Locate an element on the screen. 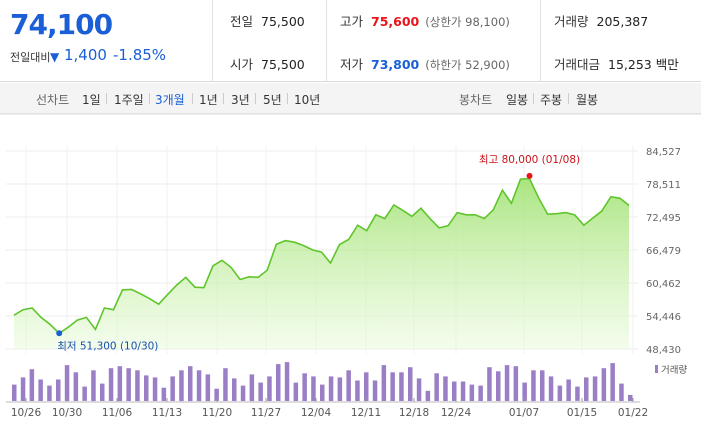 The height and width of the screenshot is (430, 701). stat-prev-close: 전일 75,500 is located at coordinates (267, 20).